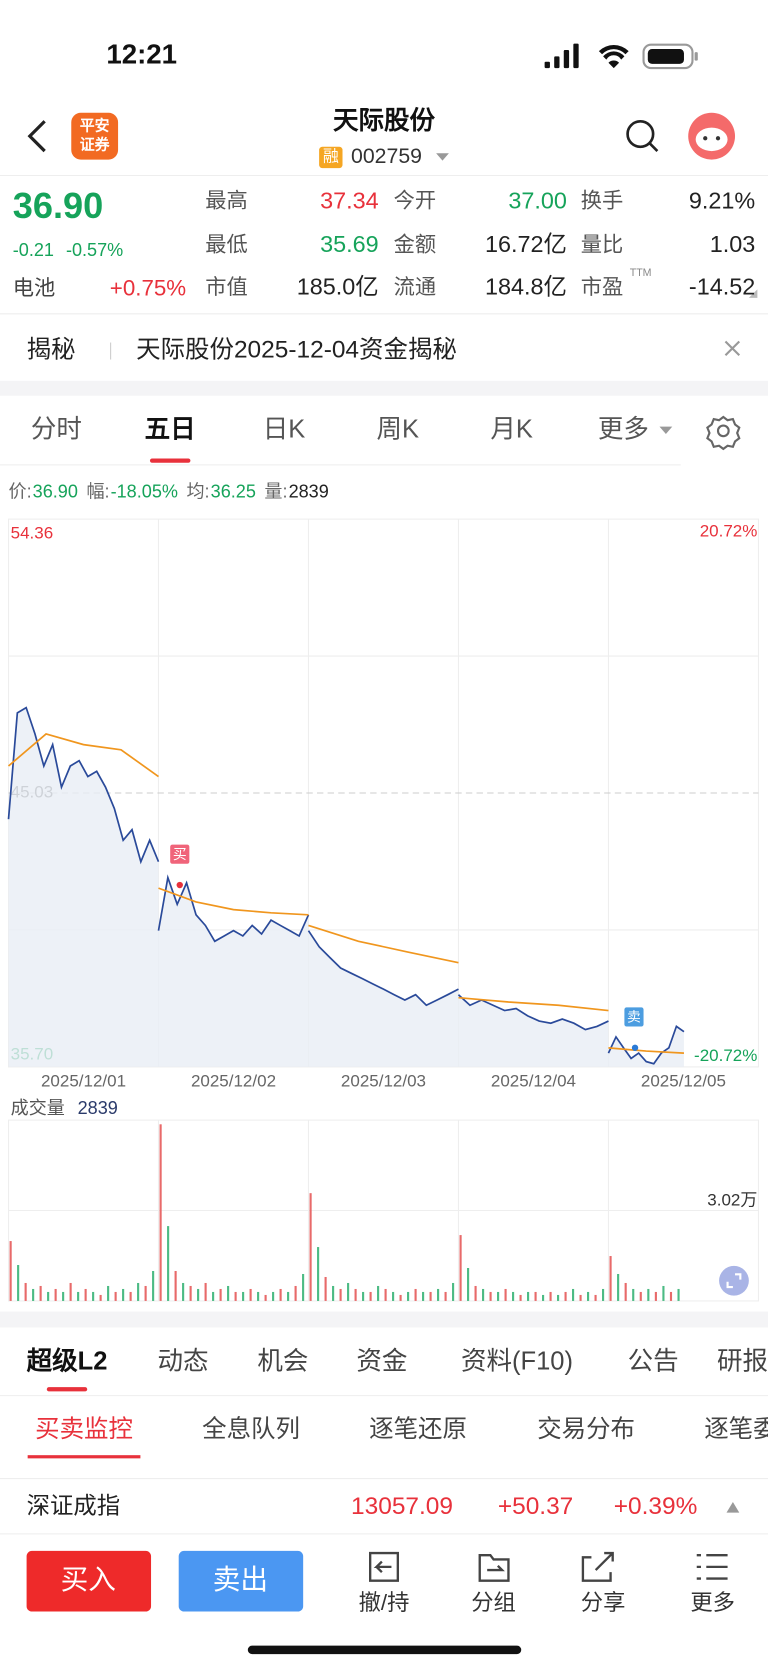  I want to click on field-value: 16.72亿, so click(526, 244).